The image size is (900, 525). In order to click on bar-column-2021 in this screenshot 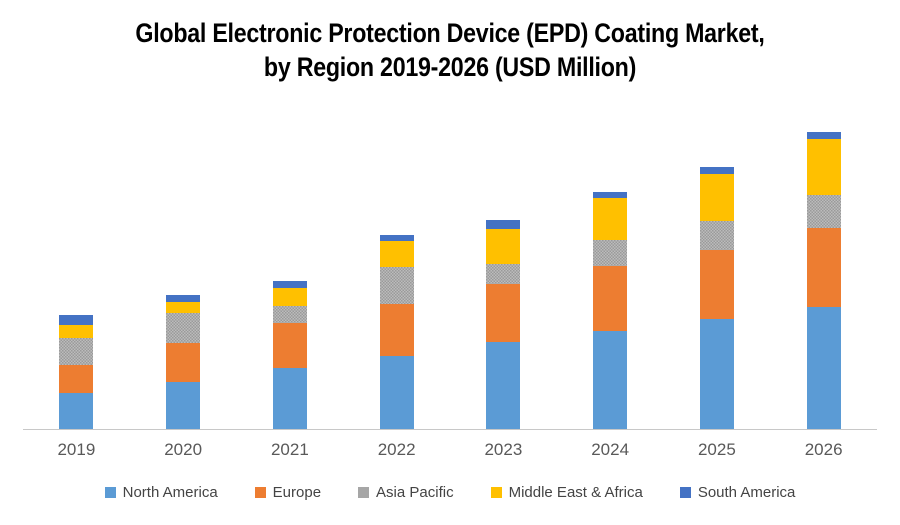, I will do `click(290, 269)`.